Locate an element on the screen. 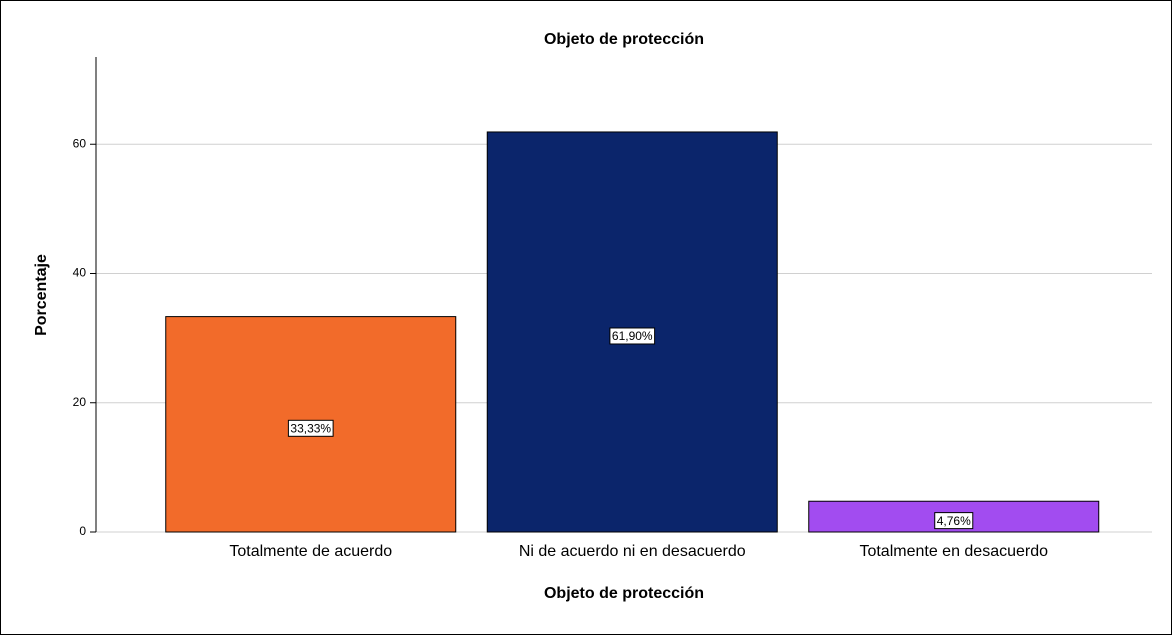 The height and width of the screenshot is (635, 1172). data-label: 61,90% is located at coordinates (632, 336).